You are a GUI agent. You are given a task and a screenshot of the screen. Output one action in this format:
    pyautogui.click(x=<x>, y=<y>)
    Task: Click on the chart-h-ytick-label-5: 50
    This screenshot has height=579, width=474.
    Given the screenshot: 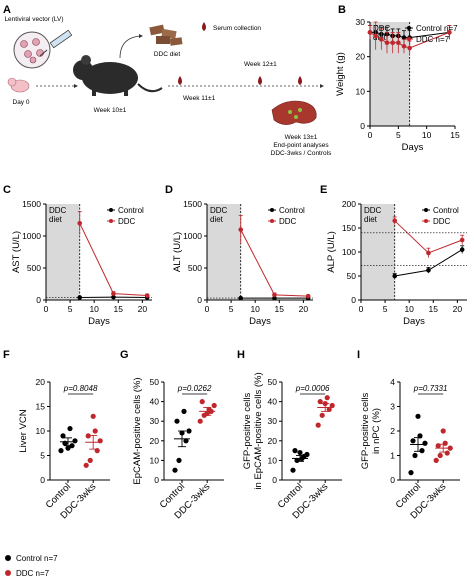 What is the action you would take?
    pyautogui.click(x=273, y=382)
    